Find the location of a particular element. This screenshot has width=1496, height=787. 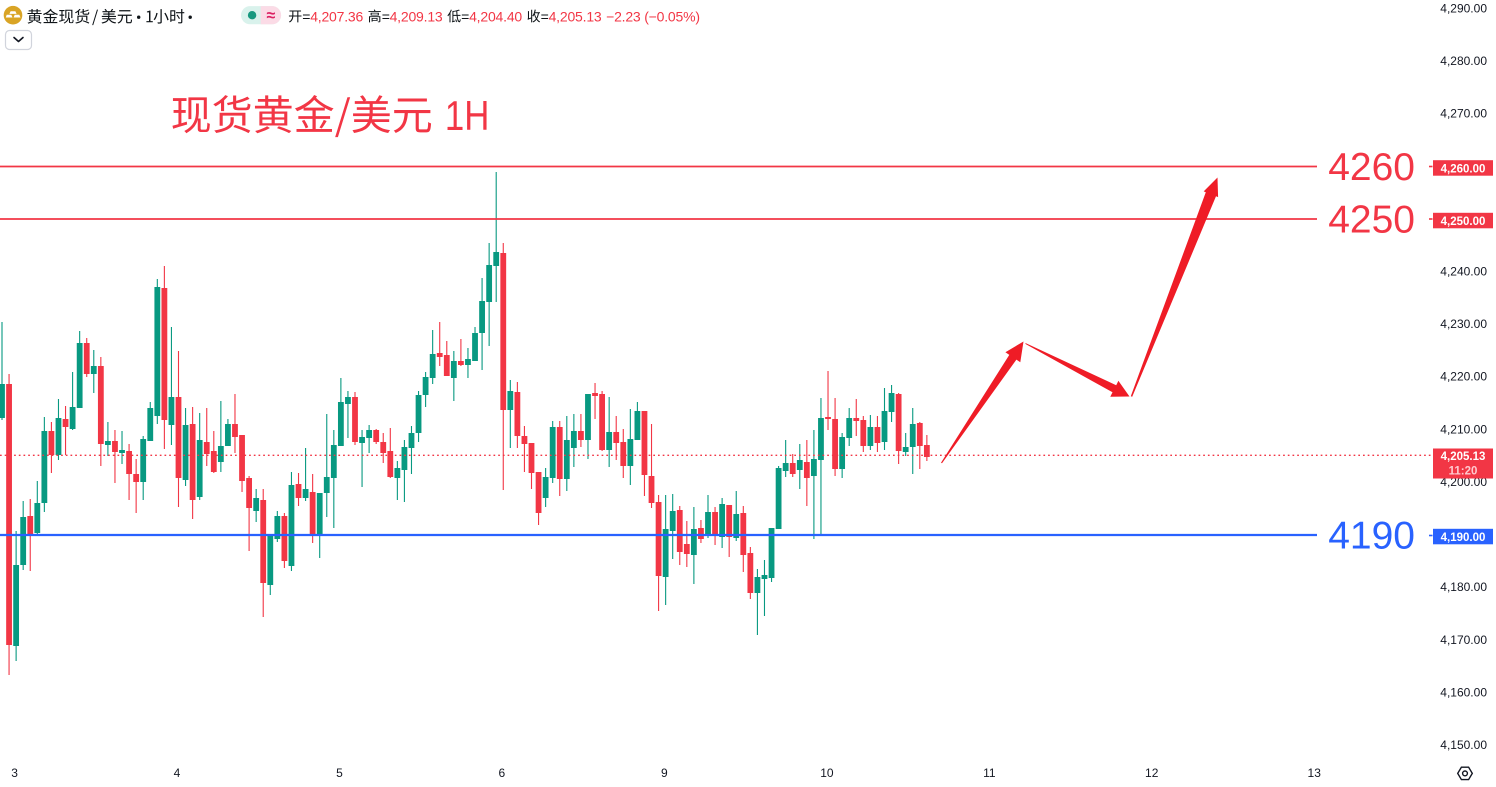

svg-text: 4,240.00 is located at coordinates (1463, 272).